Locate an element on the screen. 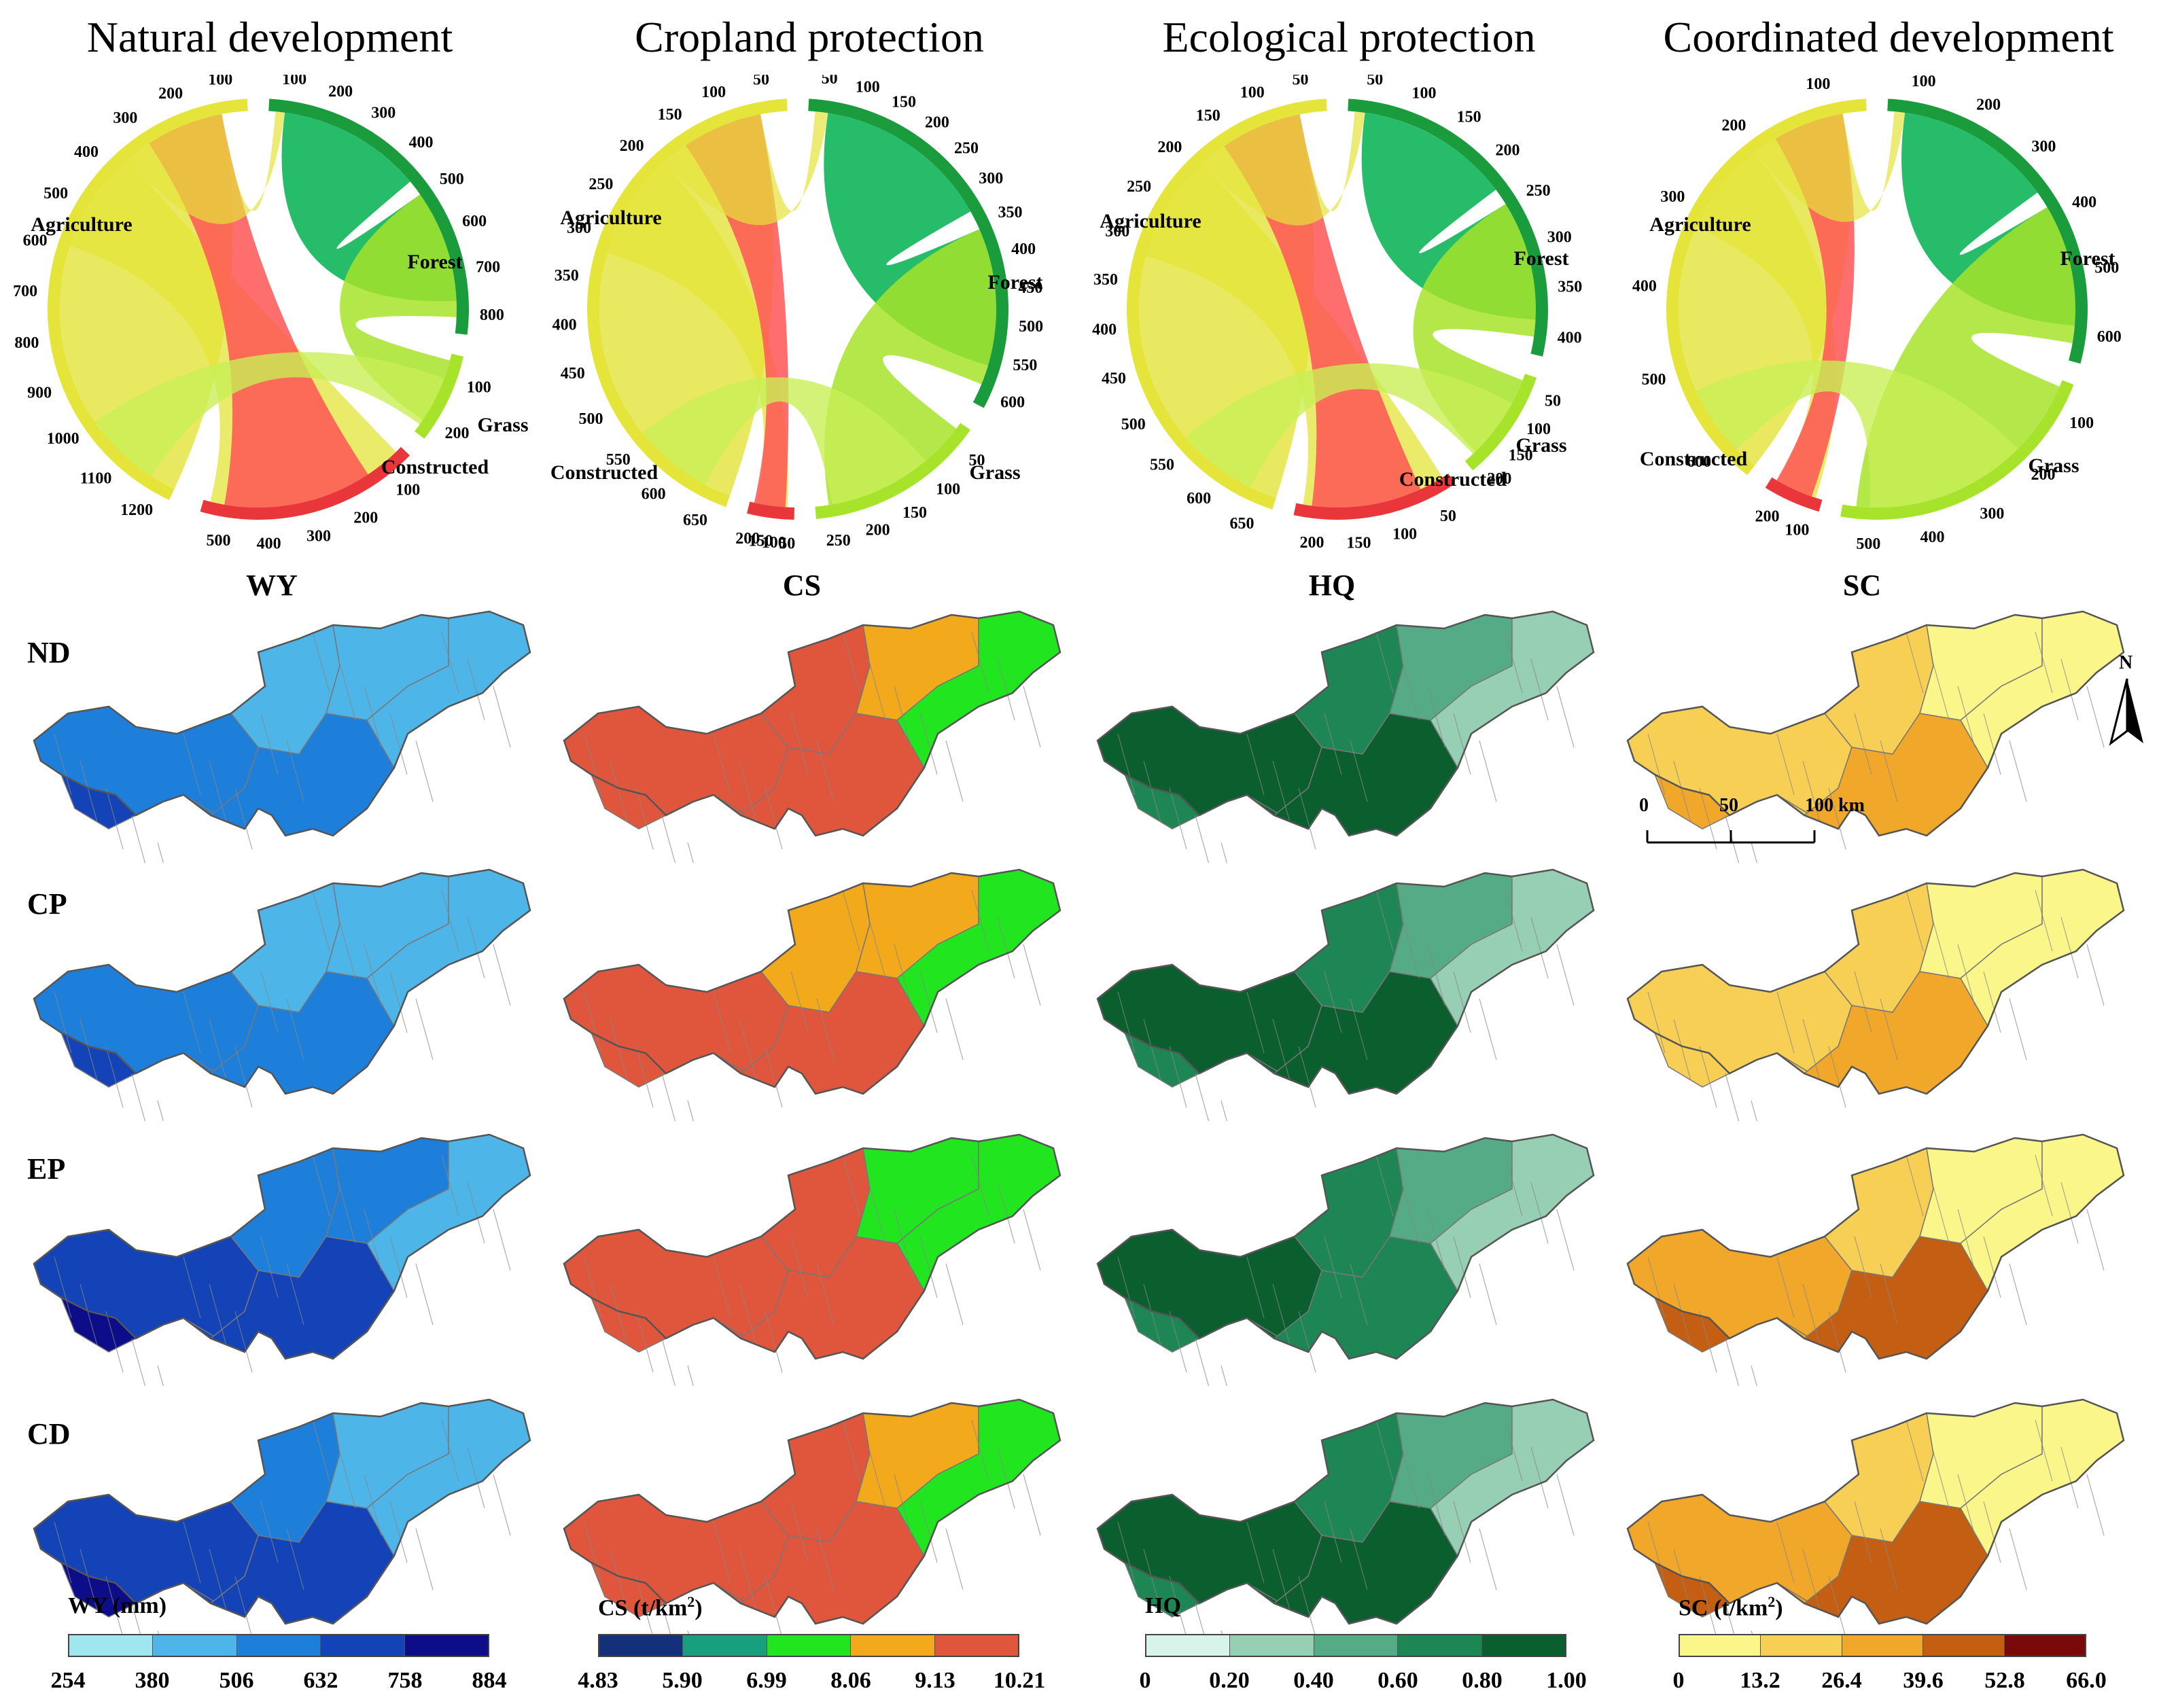 This screenshot has width=2159, height=1708. map-wy-cd is located at coordinates (279, 1542).